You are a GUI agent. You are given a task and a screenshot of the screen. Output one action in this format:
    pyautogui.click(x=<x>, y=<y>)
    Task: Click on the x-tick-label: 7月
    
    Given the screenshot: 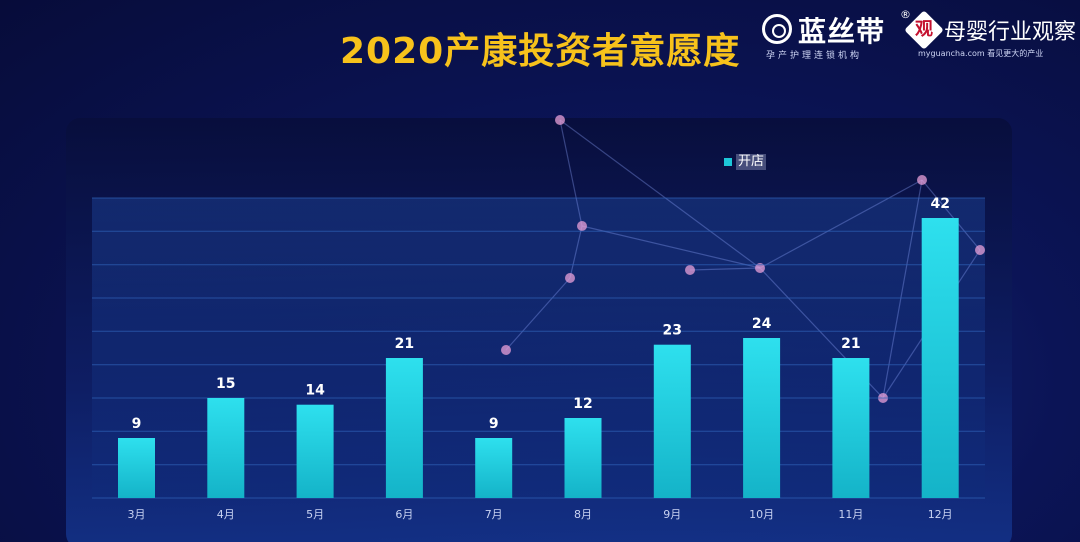 What is the action you would take?
    pyautogui.click(x=494, y=514)
    